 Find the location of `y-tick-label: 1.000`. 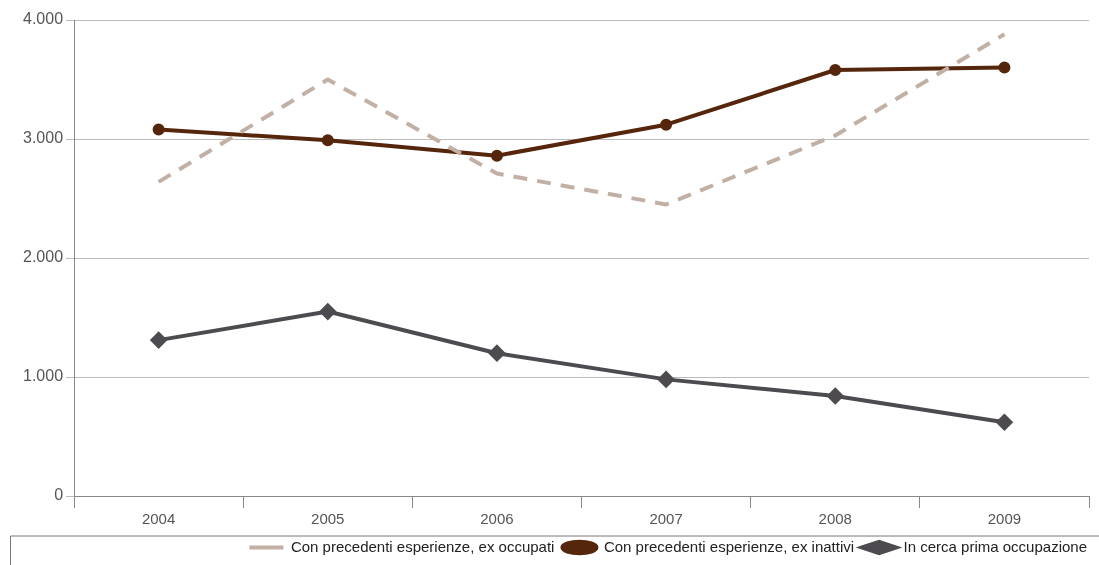

y-tick-label: 1.000 is located at coordinates (43, 376).